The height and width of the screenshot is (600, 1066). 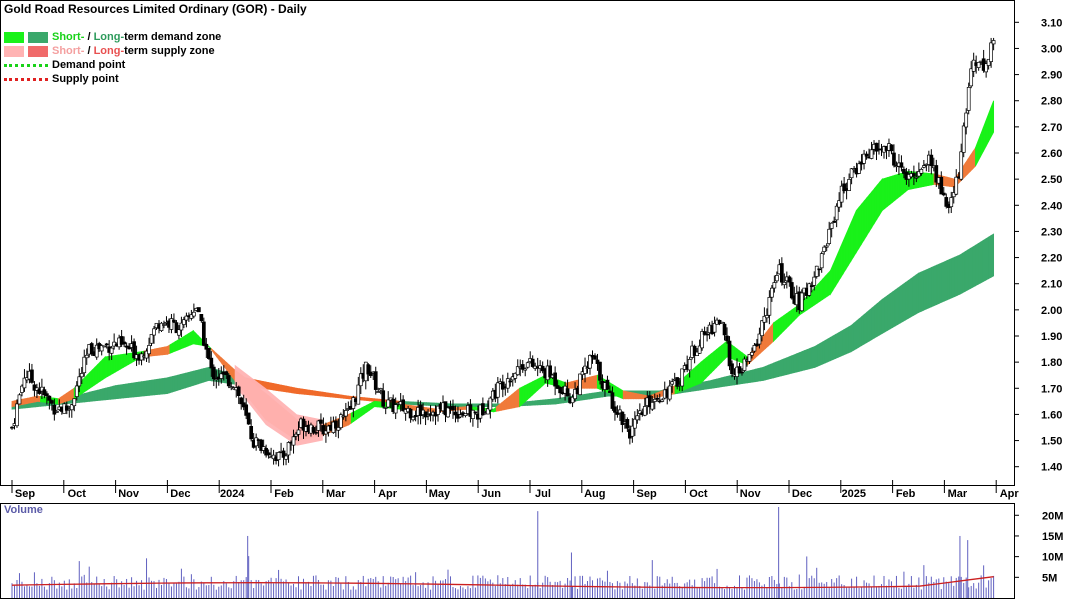 What do you see at coordinates (440, 494) in the screenshot?
I see `date-tick-label: May` at bounding box center [440, 494].